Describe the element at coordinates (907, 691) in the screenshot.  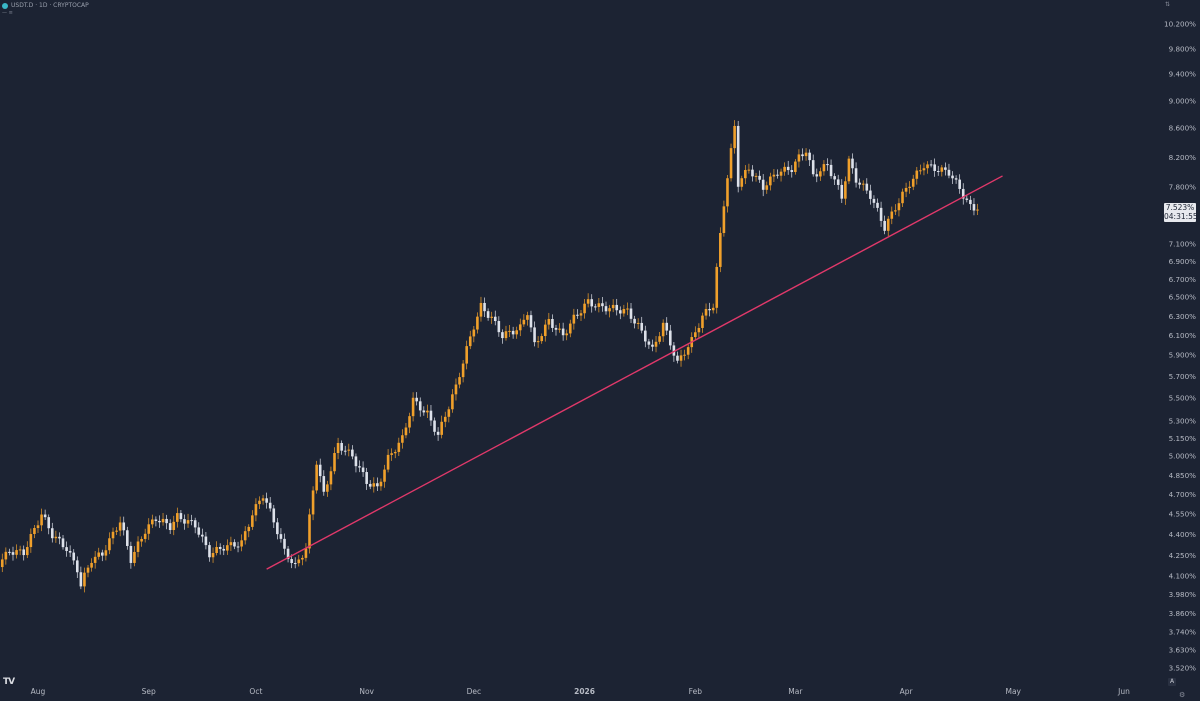
I see `time-tick-label: Apr` at that location.